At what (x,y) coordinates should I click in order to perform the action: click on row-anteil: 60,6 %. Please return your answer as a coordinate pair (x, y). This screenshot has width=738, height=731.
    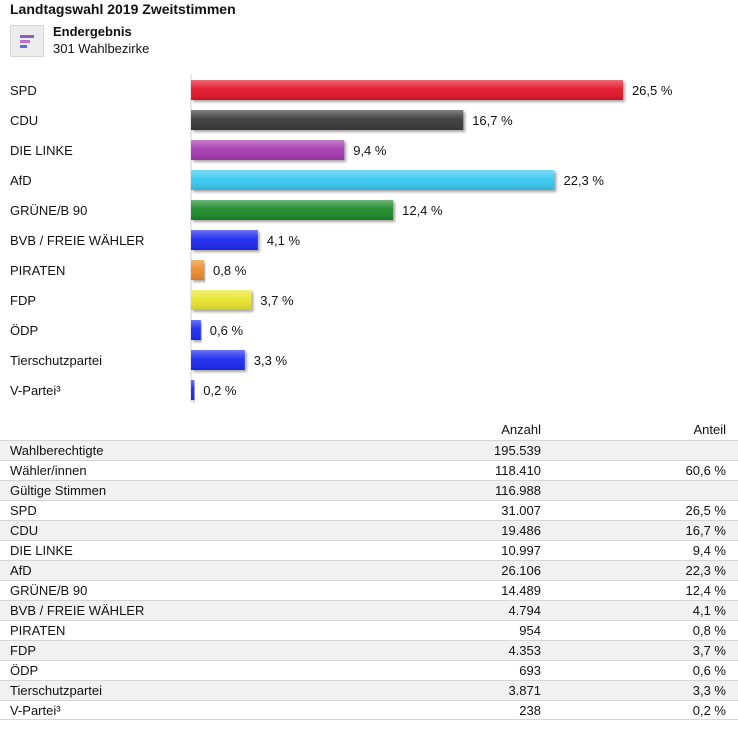
    Looking at the image, I should click on (705, 470).